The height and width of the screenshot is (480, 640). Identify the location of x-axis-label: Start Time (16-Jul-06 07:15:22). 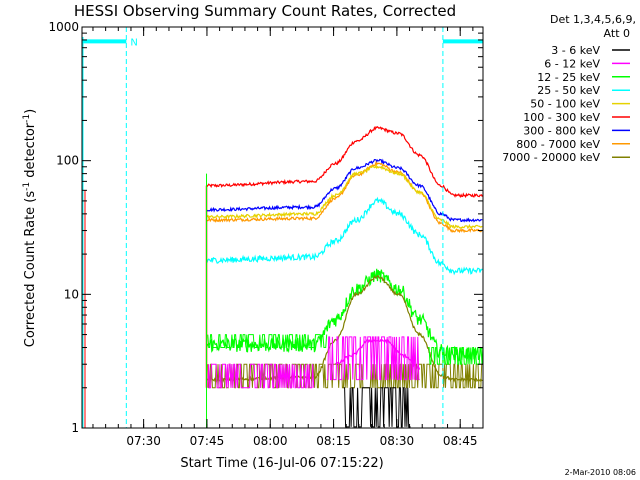
(281, 463).